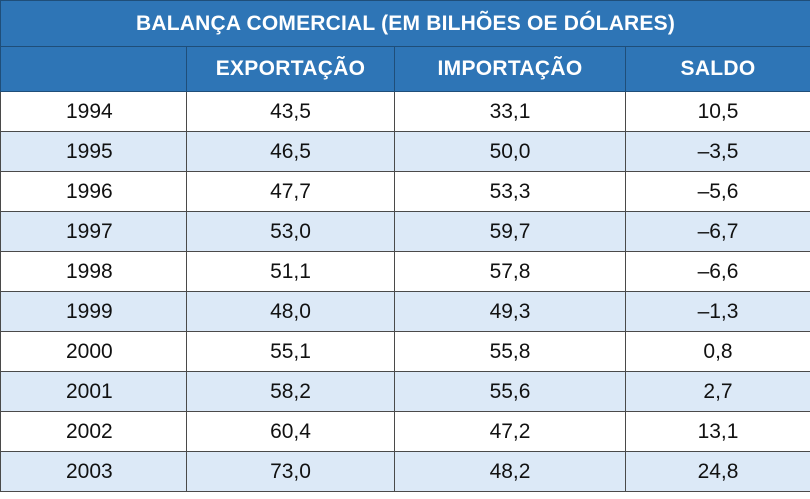  What do you see at coordinates (93, 69) in the screenshot?
I see `column-header-year` at bounding box center [93, 69].